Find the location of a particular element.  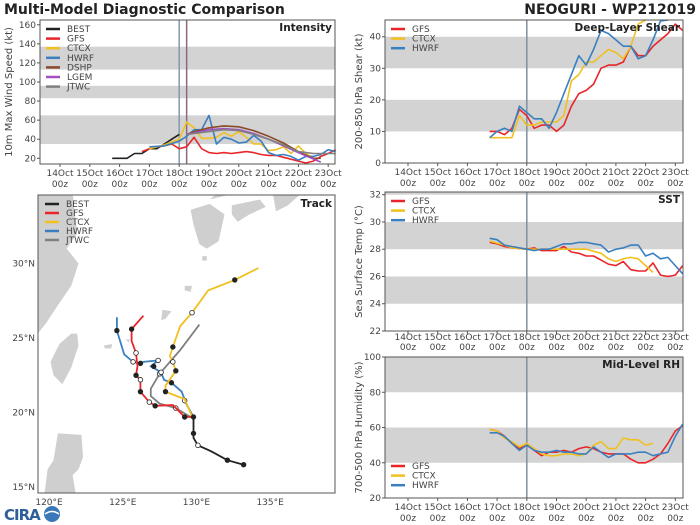

land-shikoku is located at coordinates (248, 210).